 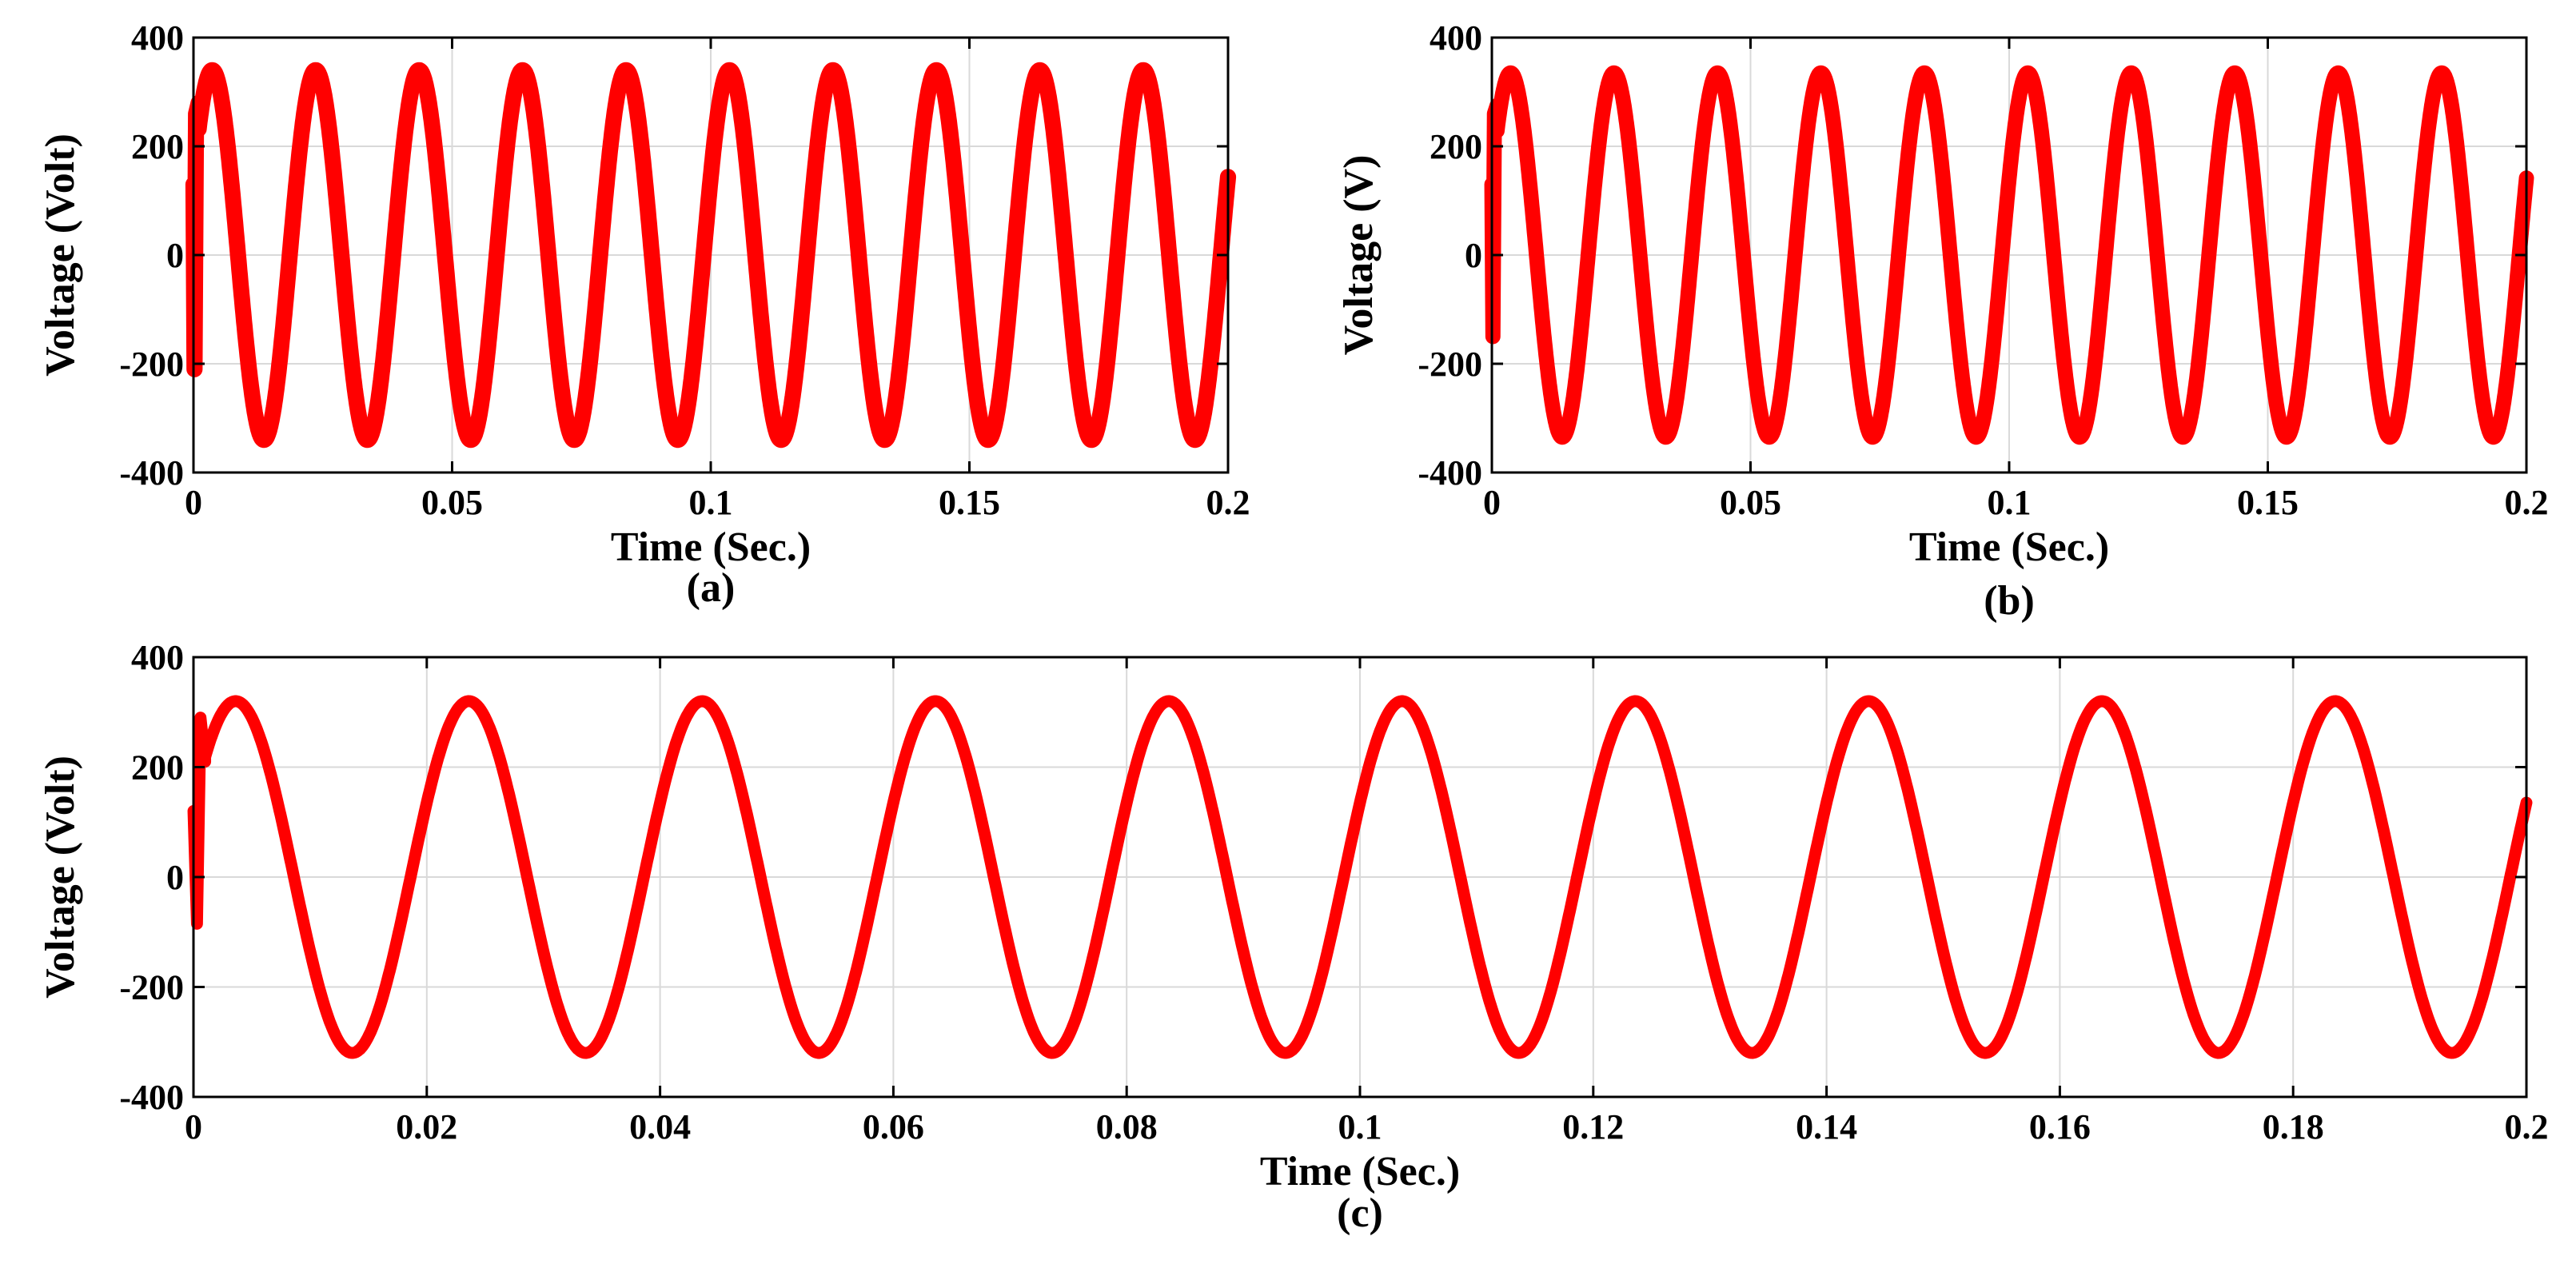 I want to click on y-axis-label: Voltage (V), so click(x=1359, y=255).